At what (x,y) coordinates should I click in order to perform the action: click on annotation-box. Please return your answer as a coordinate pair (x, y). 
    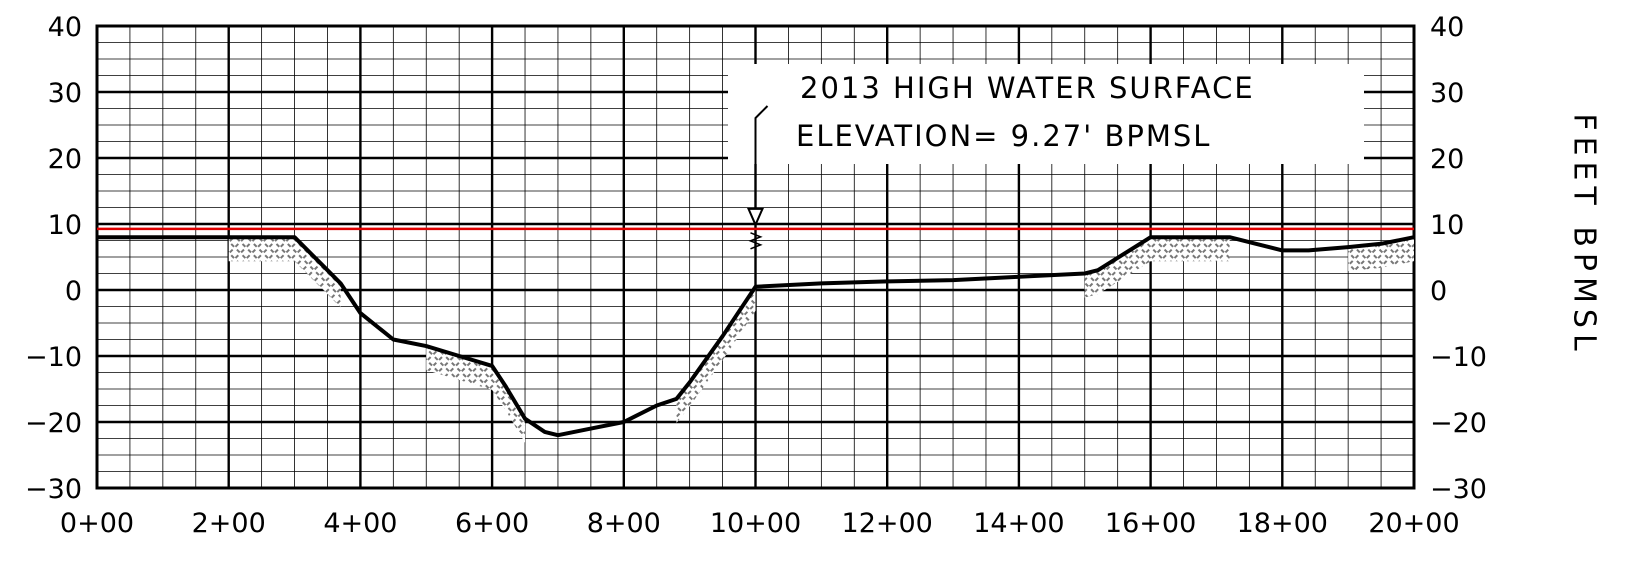
    Looking at the image, I should click on (1046, 114).